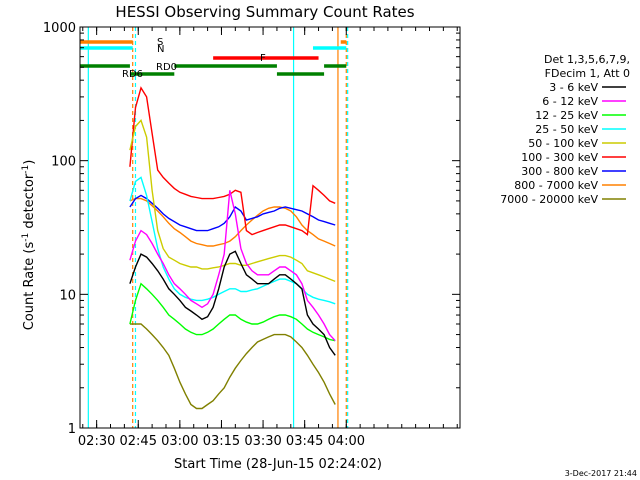 Image resolution: width=640 pixels, height=480 pixels. What do you see at coordinates (570, 101) in the screenshot?
I see `legend-entry-label: 6 - 12 keV` at bounding box center [570, 101].